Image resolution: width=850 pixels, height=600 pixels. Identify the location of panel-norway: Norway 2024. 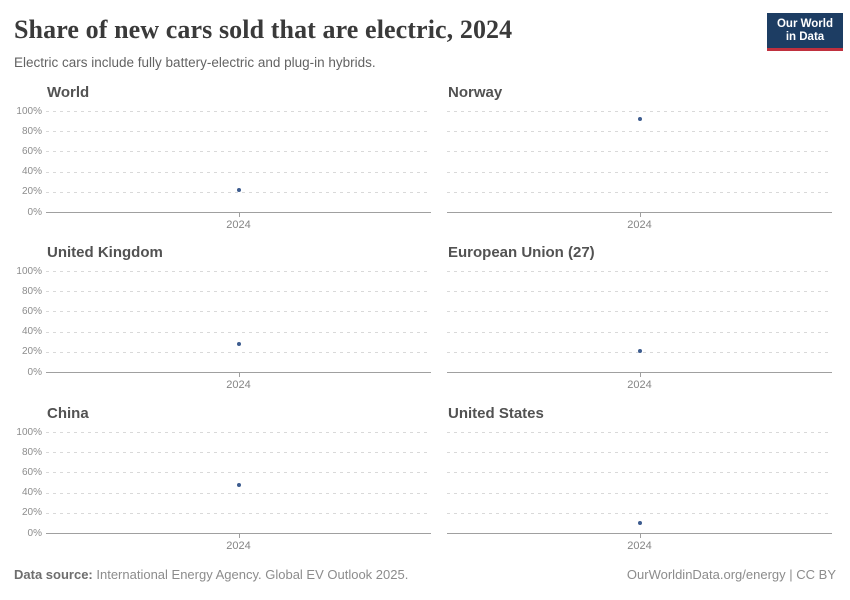
(639, 157).